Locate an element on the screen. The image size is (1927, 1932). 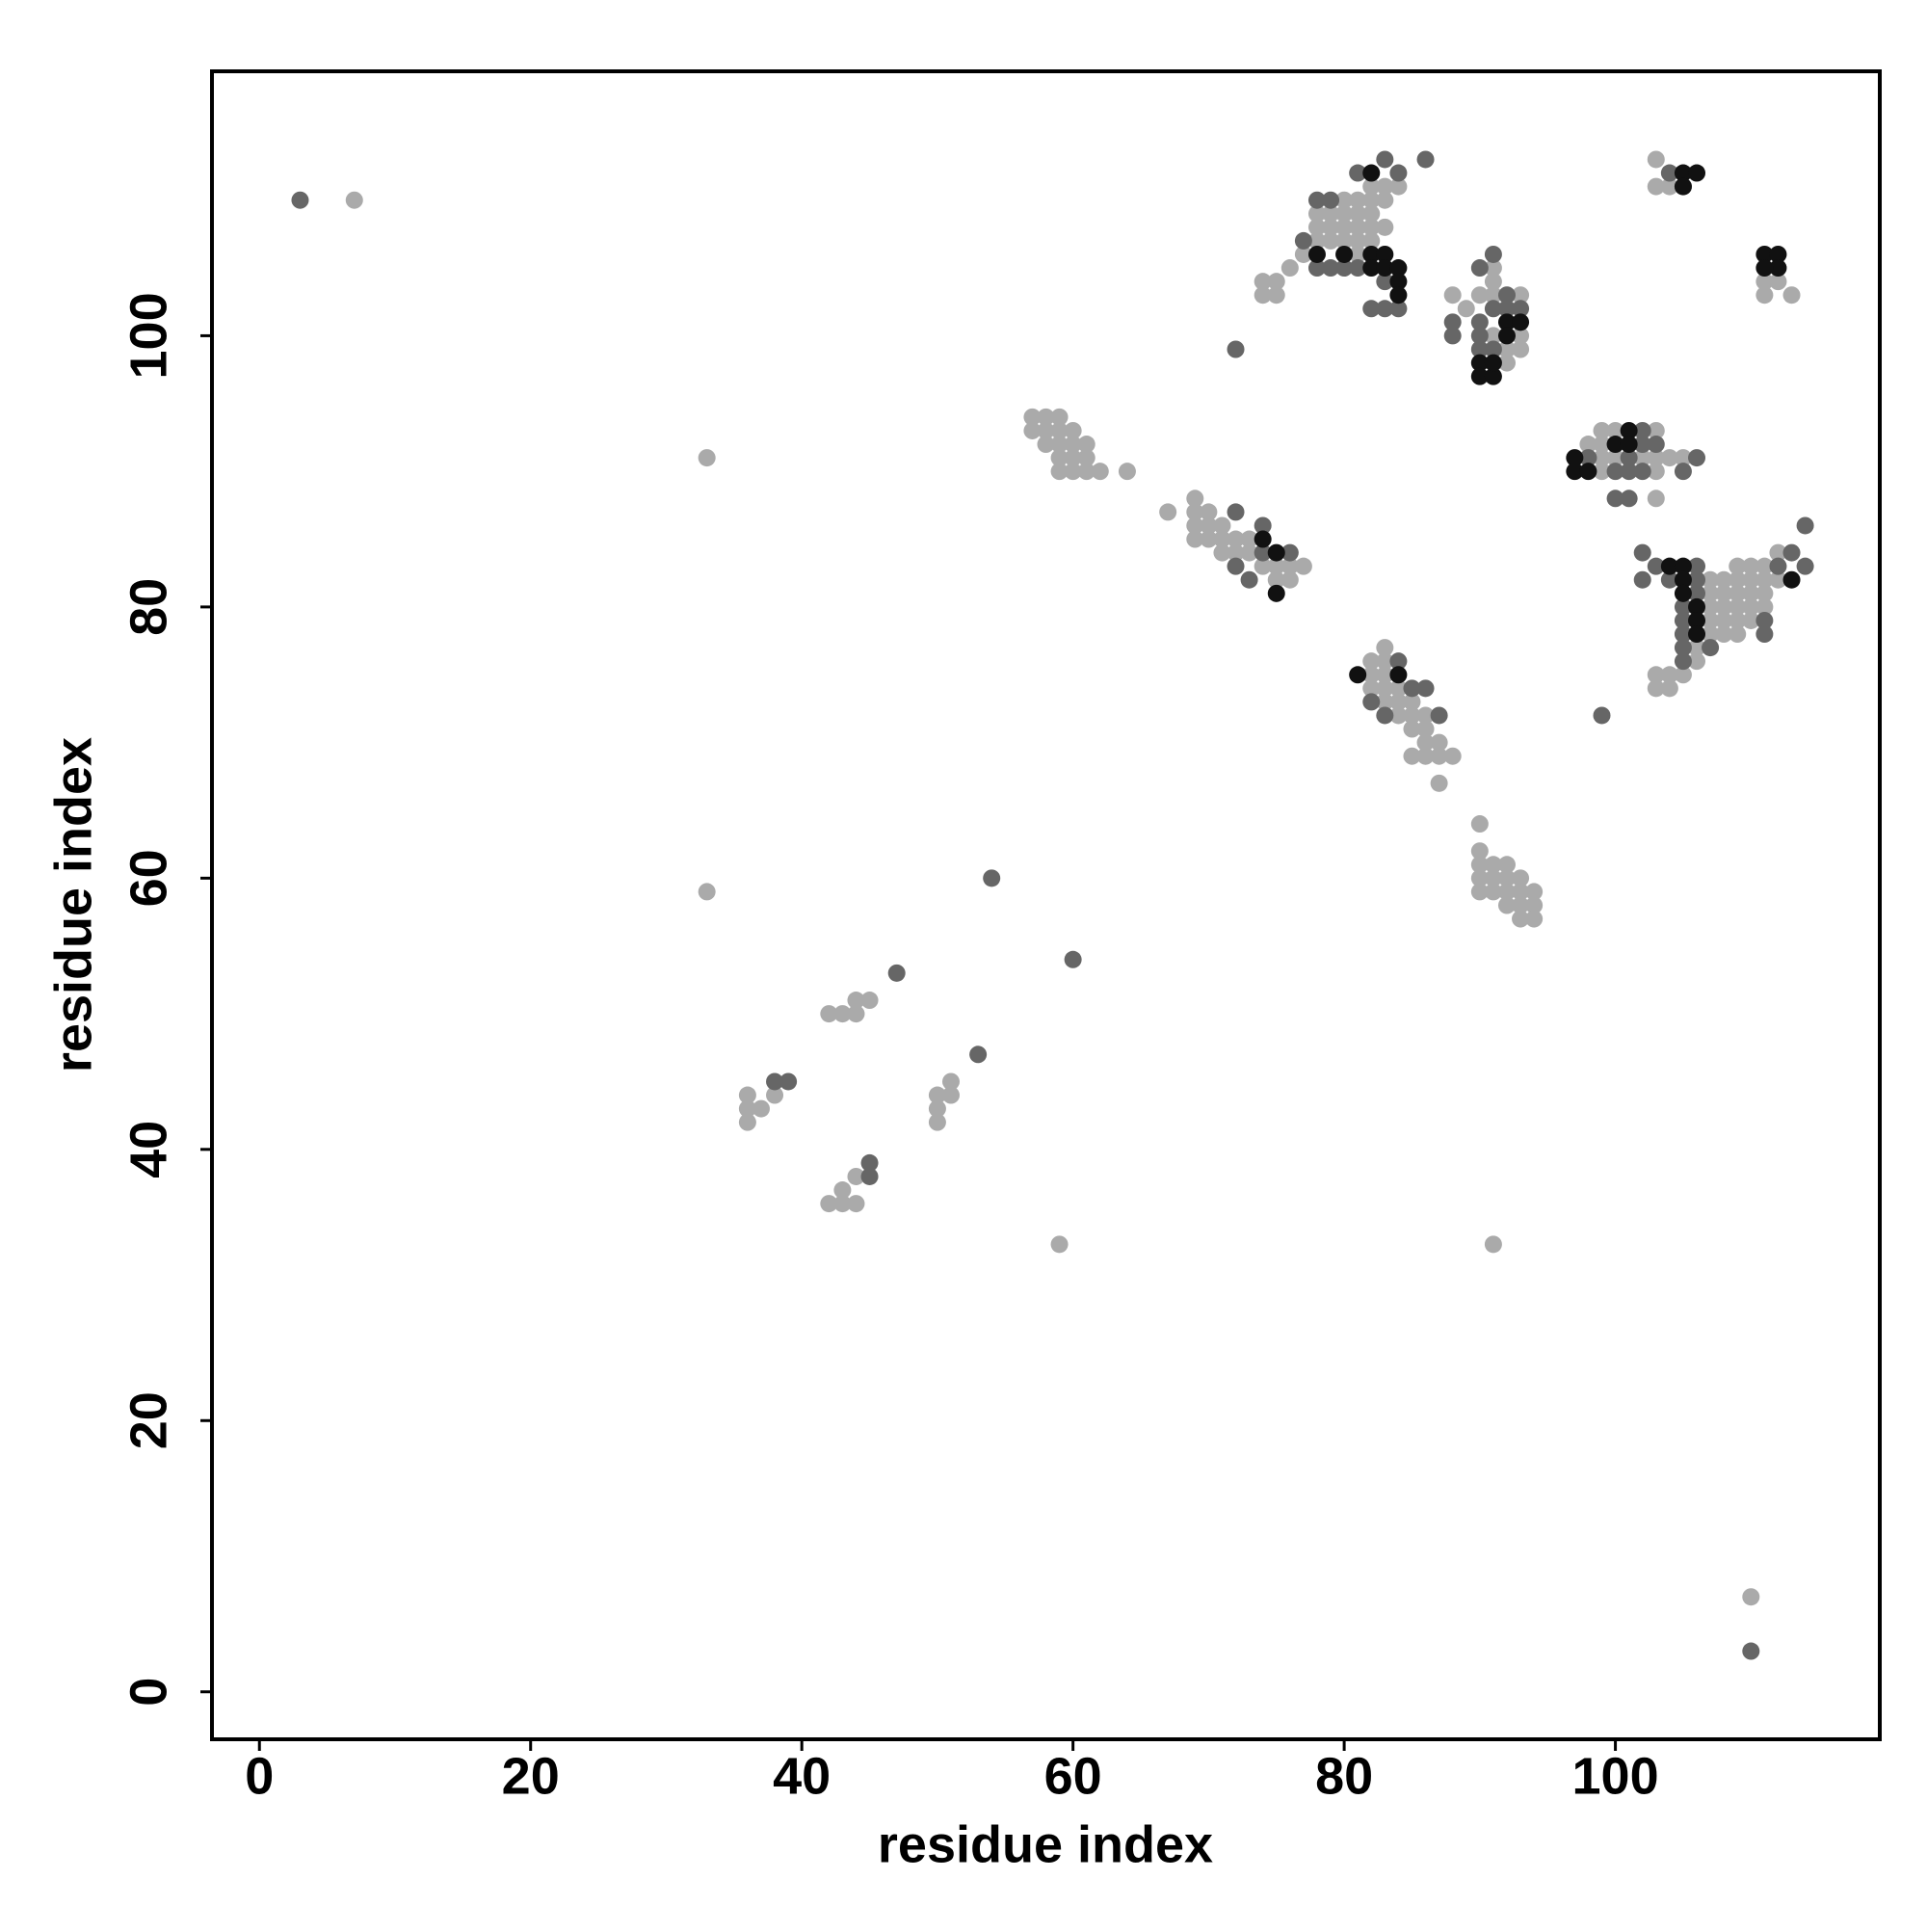
x-tick-label: 100 is located at coordinates (1615, 1776).